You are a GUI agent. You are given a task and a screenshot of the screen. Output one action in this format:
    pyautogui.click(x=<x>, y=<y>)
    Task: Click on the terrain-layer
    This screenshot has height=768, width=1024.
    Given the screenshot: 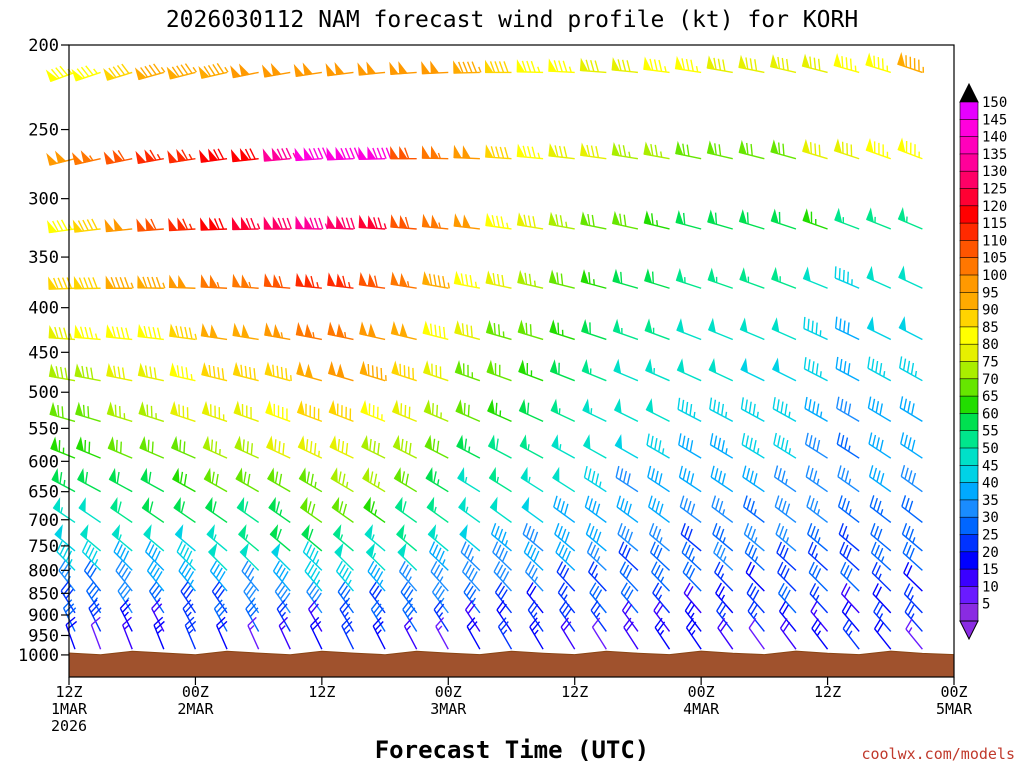 What is the action you would take?
    pyautogui.click(x=511, y=664)
    